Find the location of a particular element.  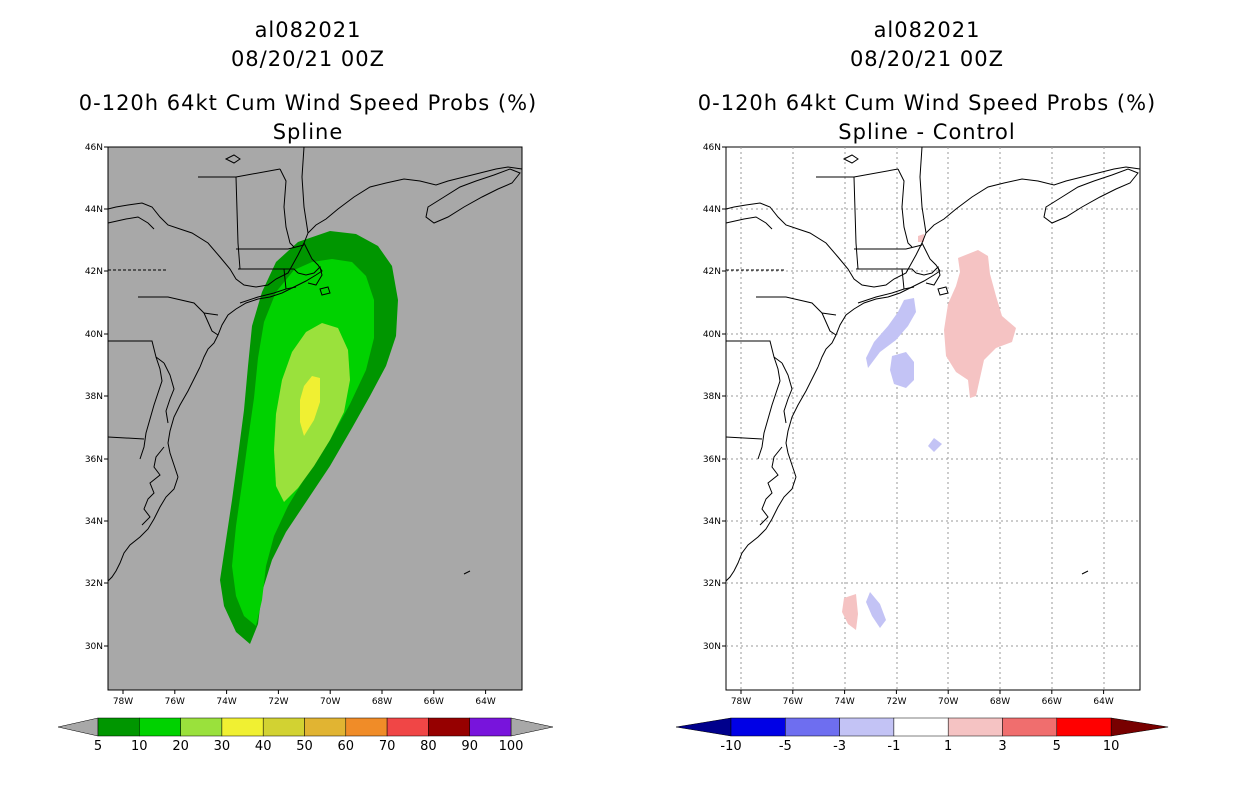

right-title-method: Spline - Control is located at coordinates (927, 132).